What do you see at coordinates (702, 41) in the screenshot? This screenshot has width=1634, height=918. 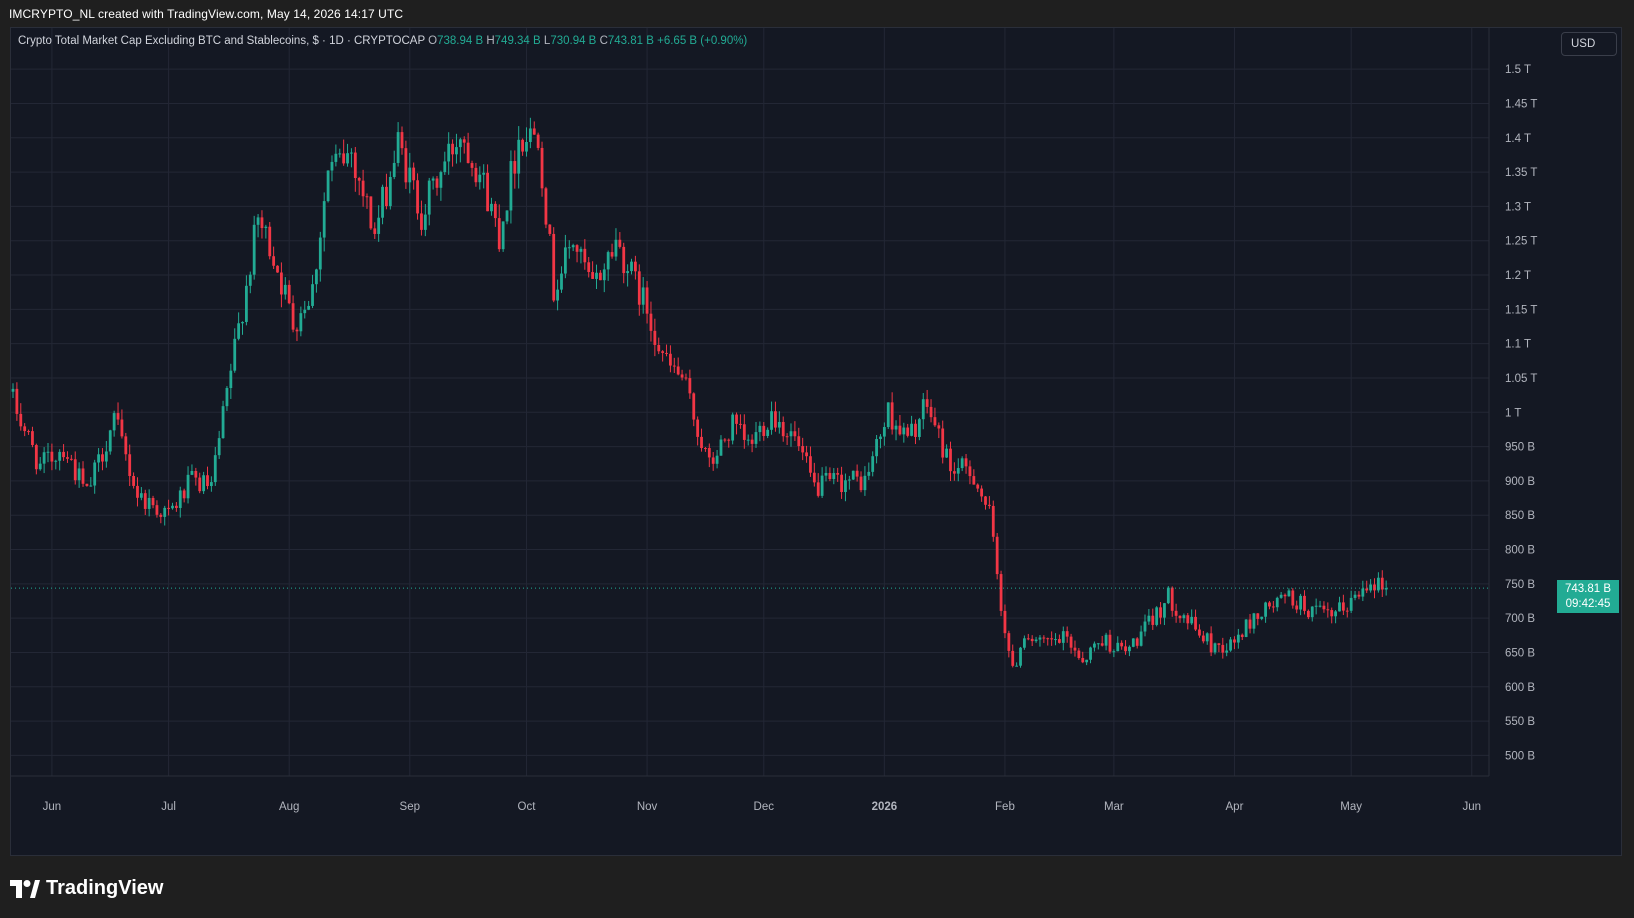 I see `change-value: +6.65 B (+0.90%)` at bounding box center [702, 41].